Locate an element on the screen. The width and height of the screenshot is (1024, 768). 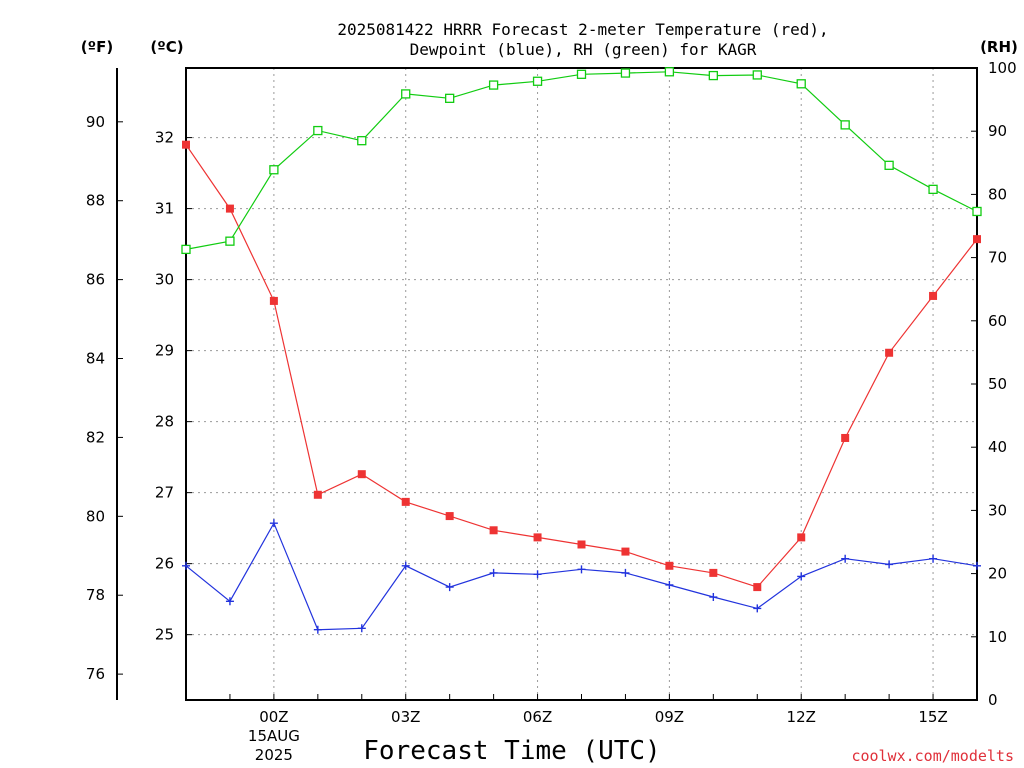
rh-tick-label: 80 is located at coordinates (997, 194).